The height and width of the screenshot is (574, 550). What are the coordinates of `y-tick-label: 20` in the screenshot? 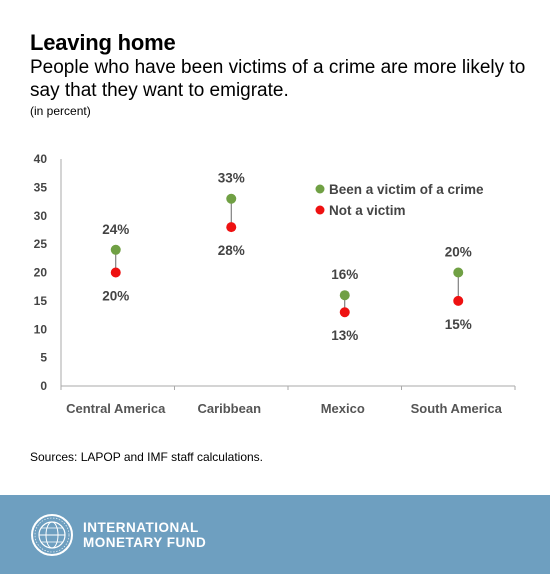 It's located at (41, 273).